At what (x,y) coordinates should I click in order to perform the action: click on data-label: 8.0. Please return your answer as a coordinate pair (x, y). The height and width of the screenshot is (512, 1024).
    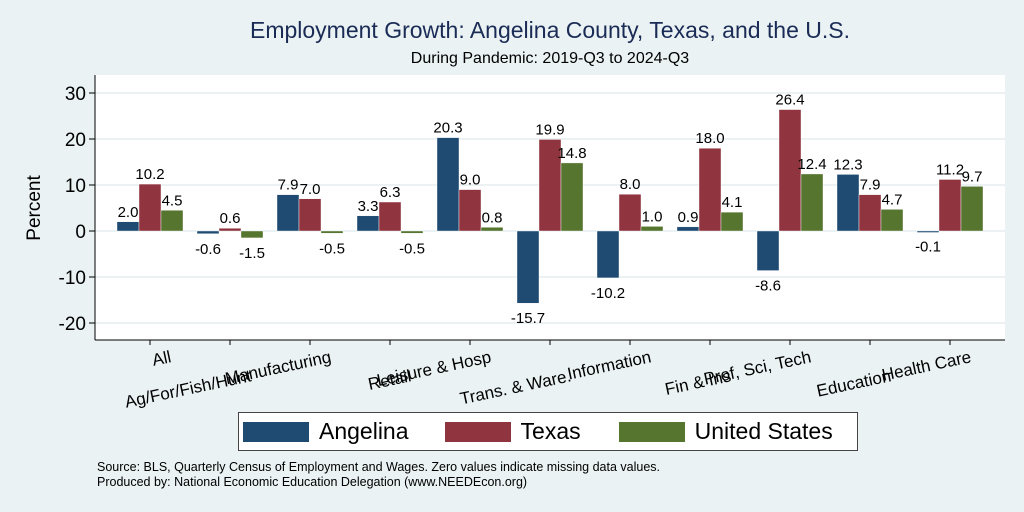
    Looking at the image, I should click on (630, 184).